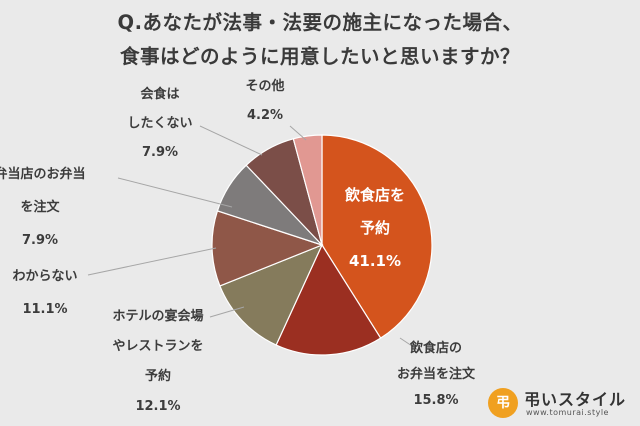 This screenshot has width=640, height=426. What do you see at coordinates (320, 22) in the screenshot?
I see `chart-title-line1: Q.あなたが法事・法要の施主になった場合、` at bounding box center [320, 22].